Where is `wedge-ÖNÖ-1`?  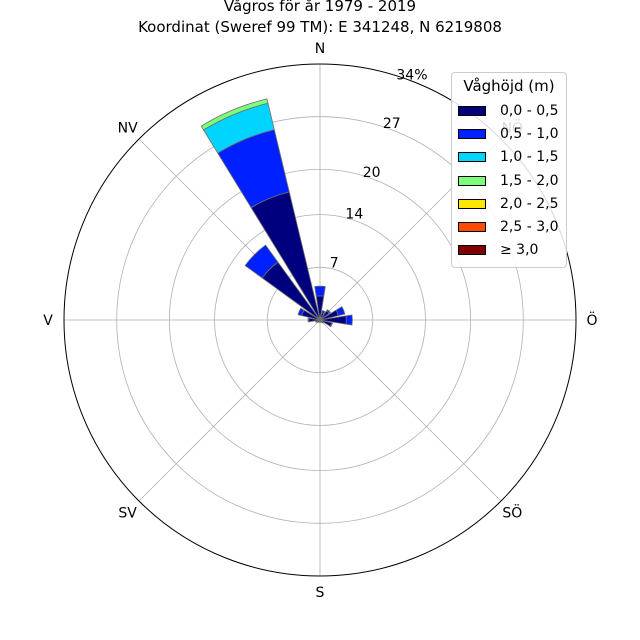
wedge-ÖNÖ-1 is located at coordinates (340, 311).